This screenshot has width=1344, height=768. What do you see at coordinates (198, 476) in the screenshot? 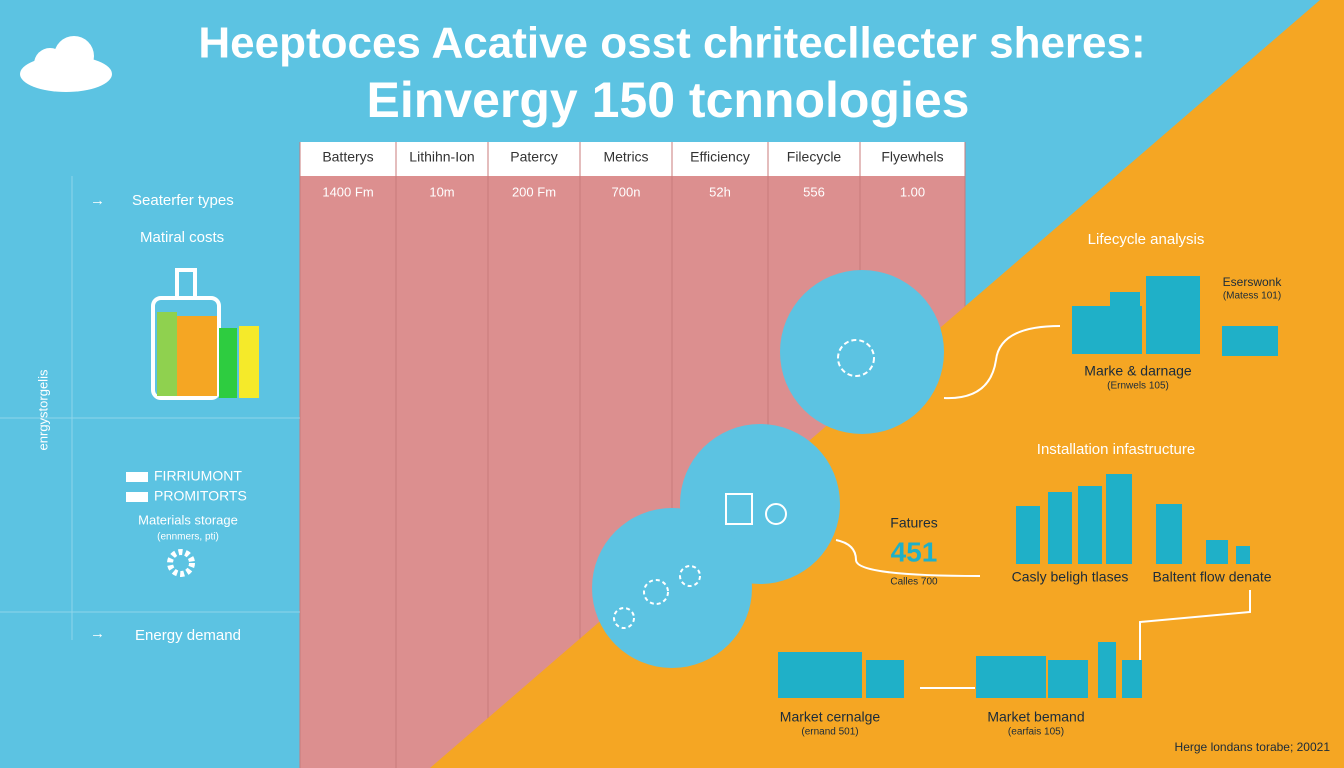
I see `legend-label: FIRRIUMONT` at bounding box center [198, 476].